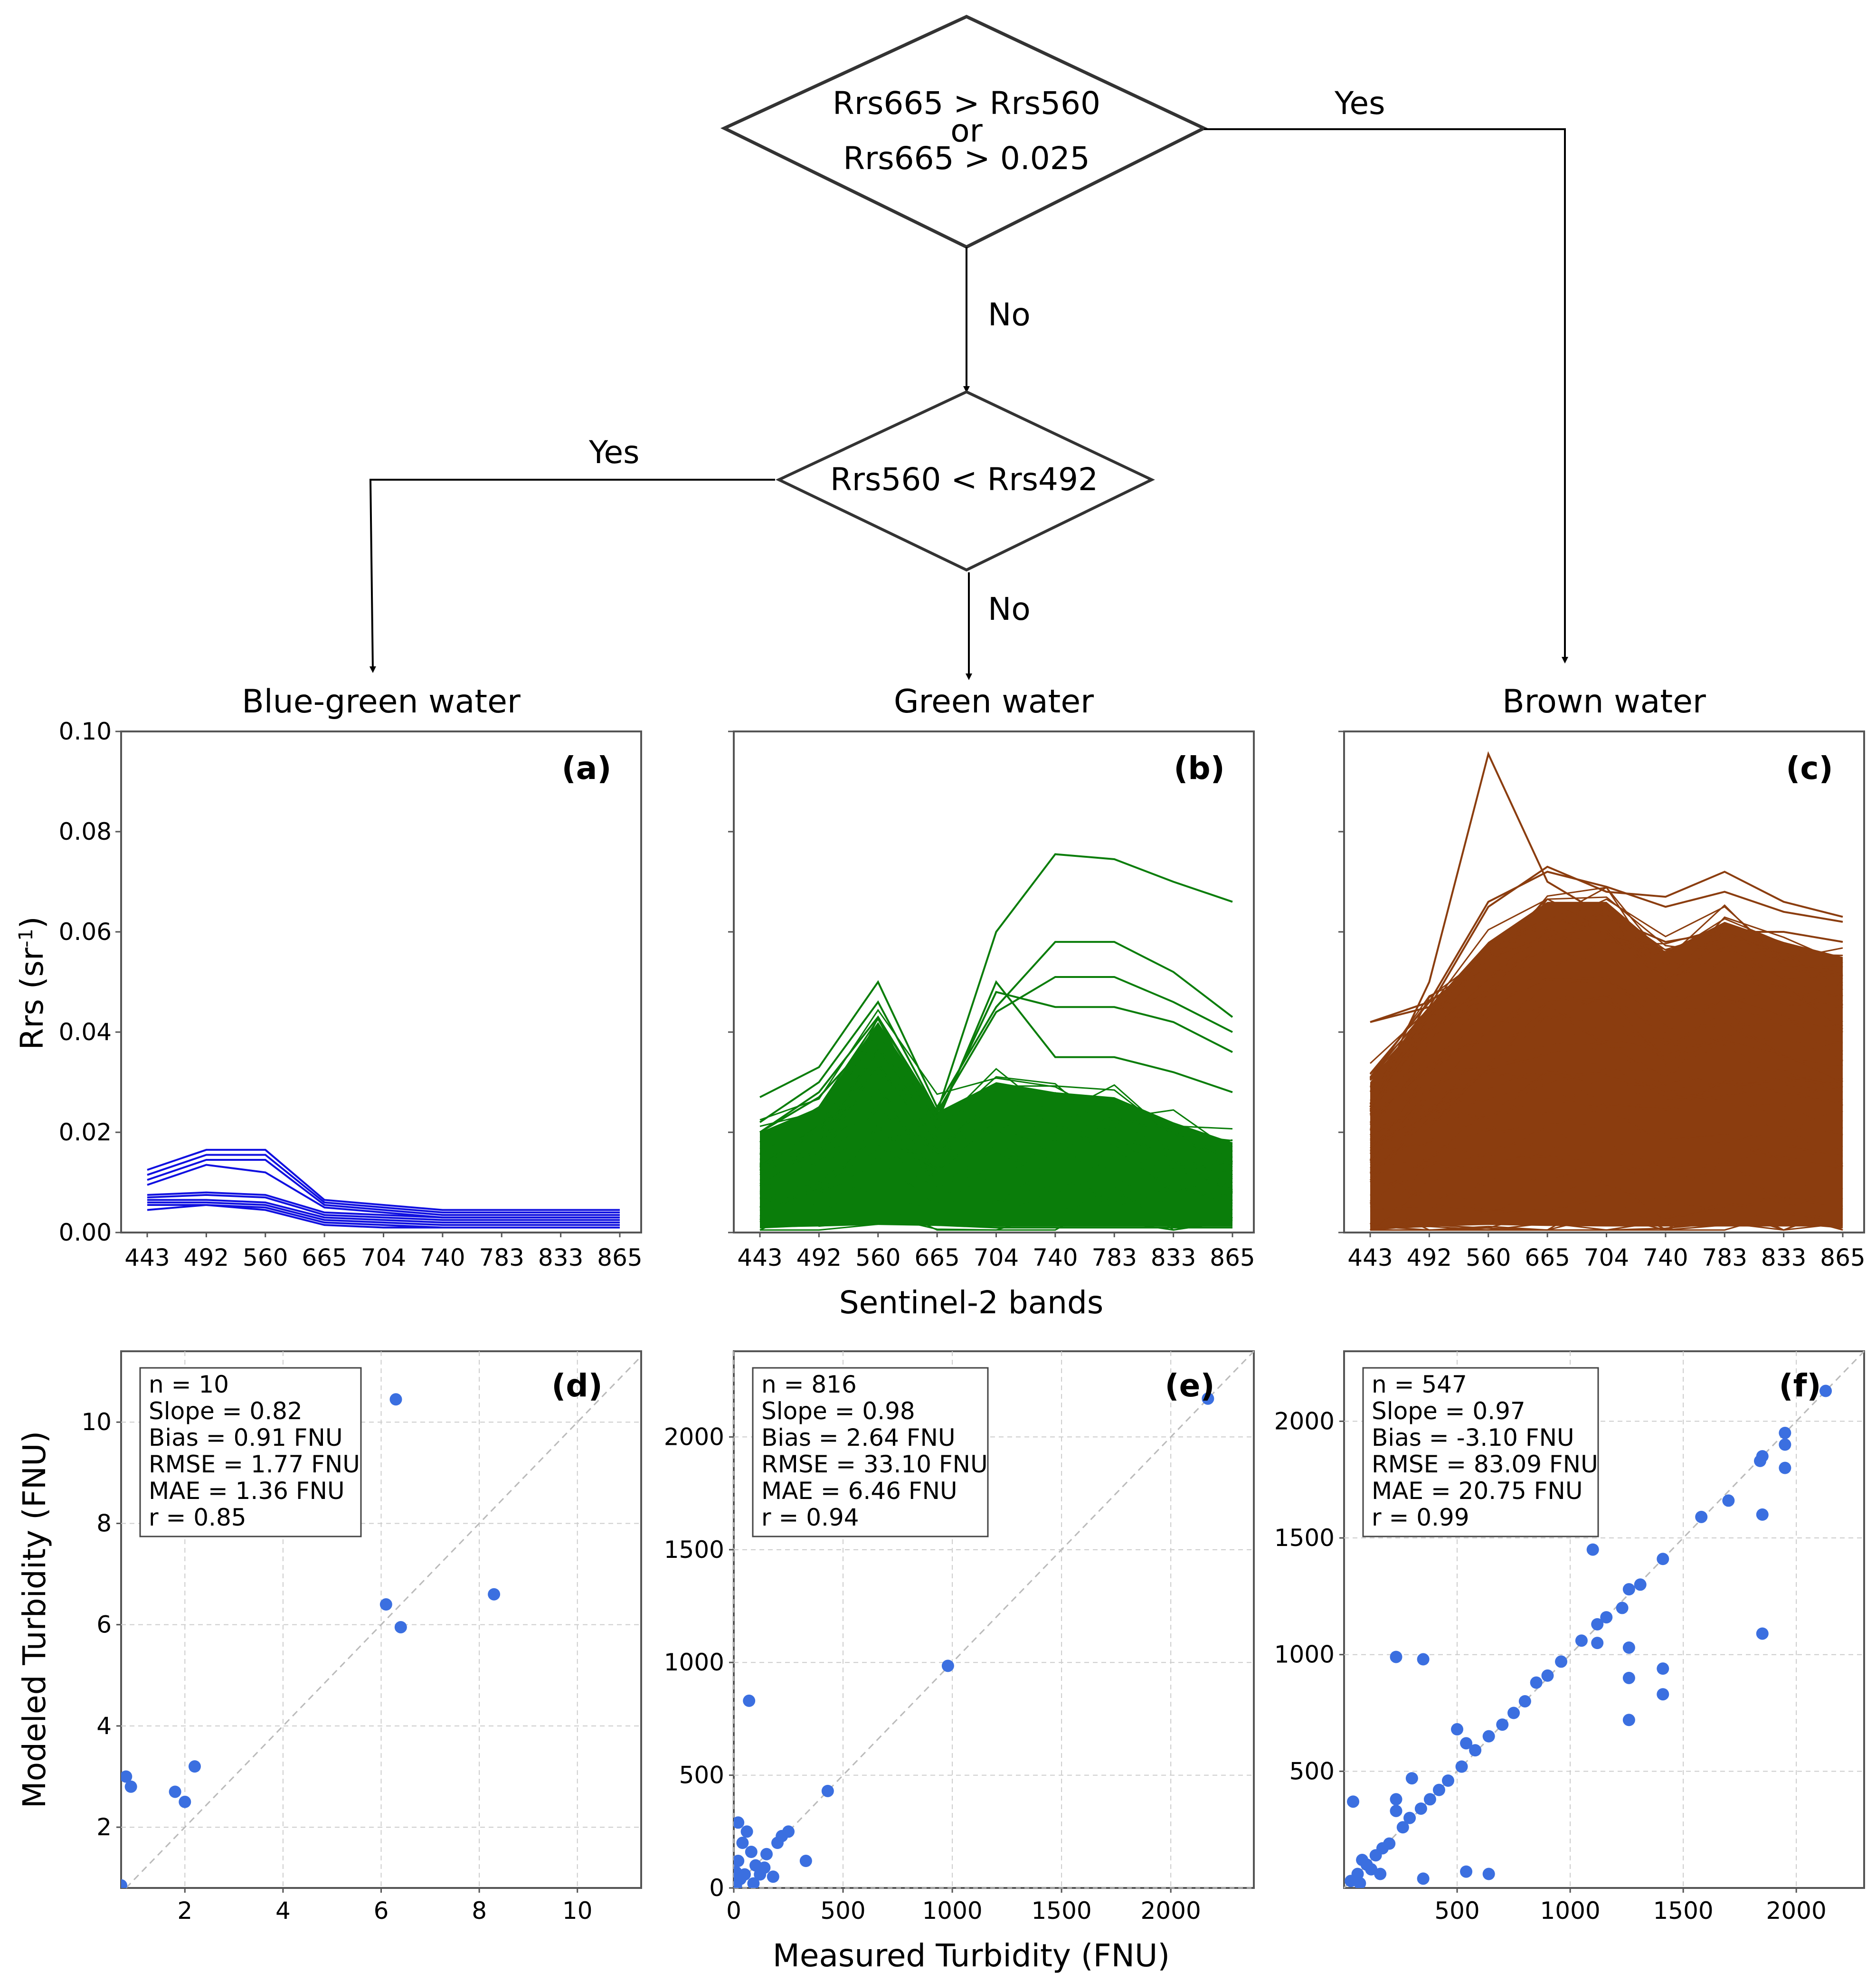 Image resolution: width=1876 pixels, height=1982 pixels. What do you see at coordinates (1305, 1655) in the screenshot?
I see `ytick-label-f: 1000` at bounding box center [1305, 1655].